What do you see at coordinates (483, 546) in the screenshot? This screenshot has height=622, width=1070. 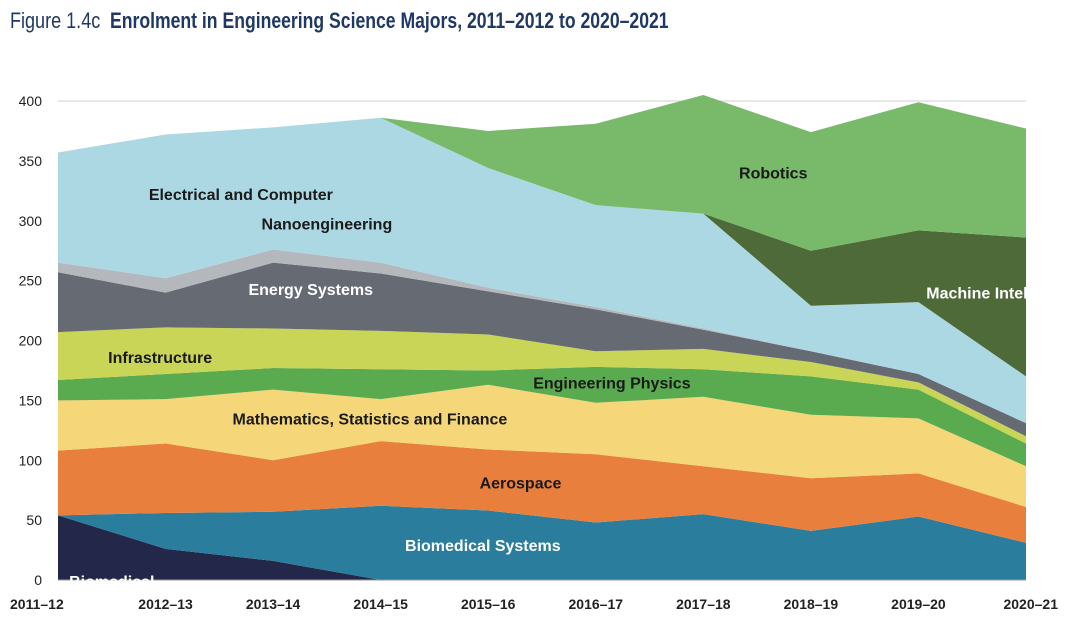 I see `area-label-biomedical-systems: Biomedical Systems` at bounding box center [483, 546].